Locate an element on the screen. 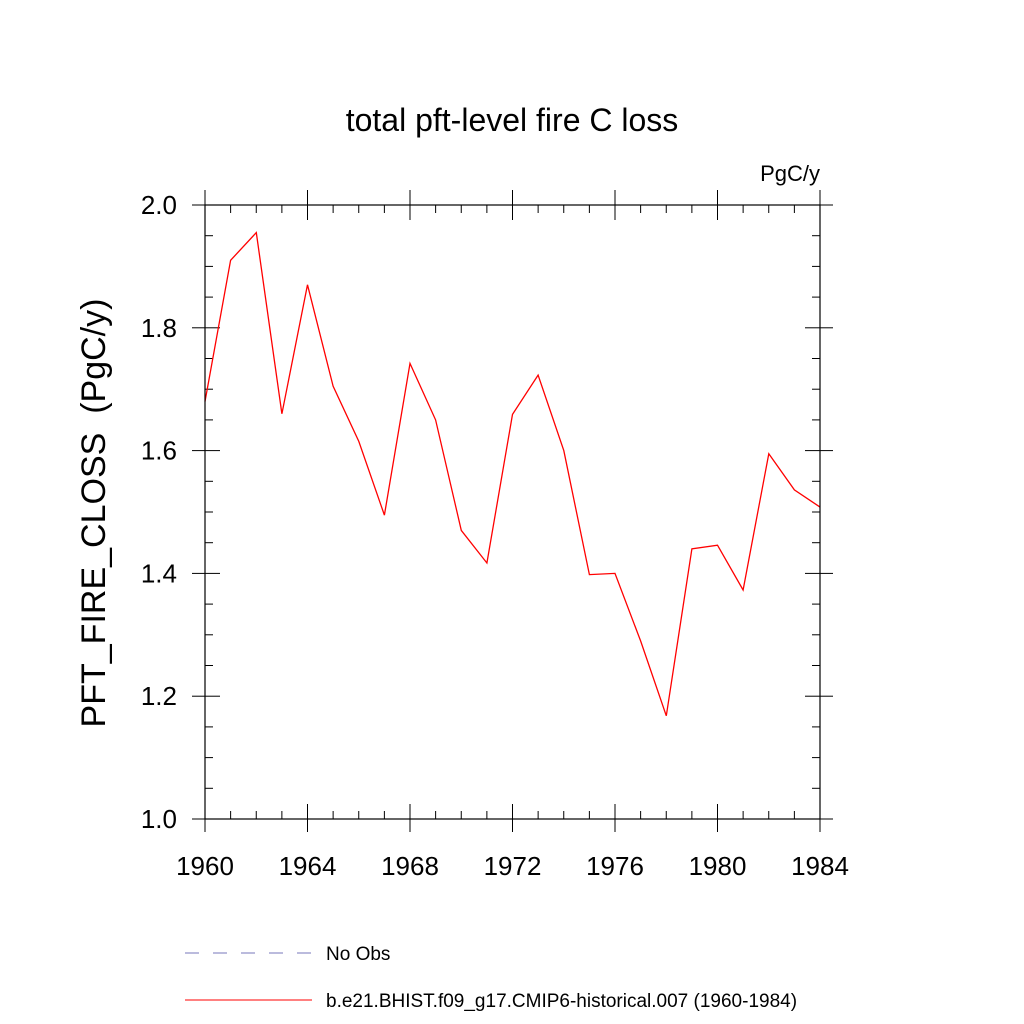 The height and width of the screenshot is (1024, 1024). x-tick-label: 1972 is located at coordinates (513, 866).